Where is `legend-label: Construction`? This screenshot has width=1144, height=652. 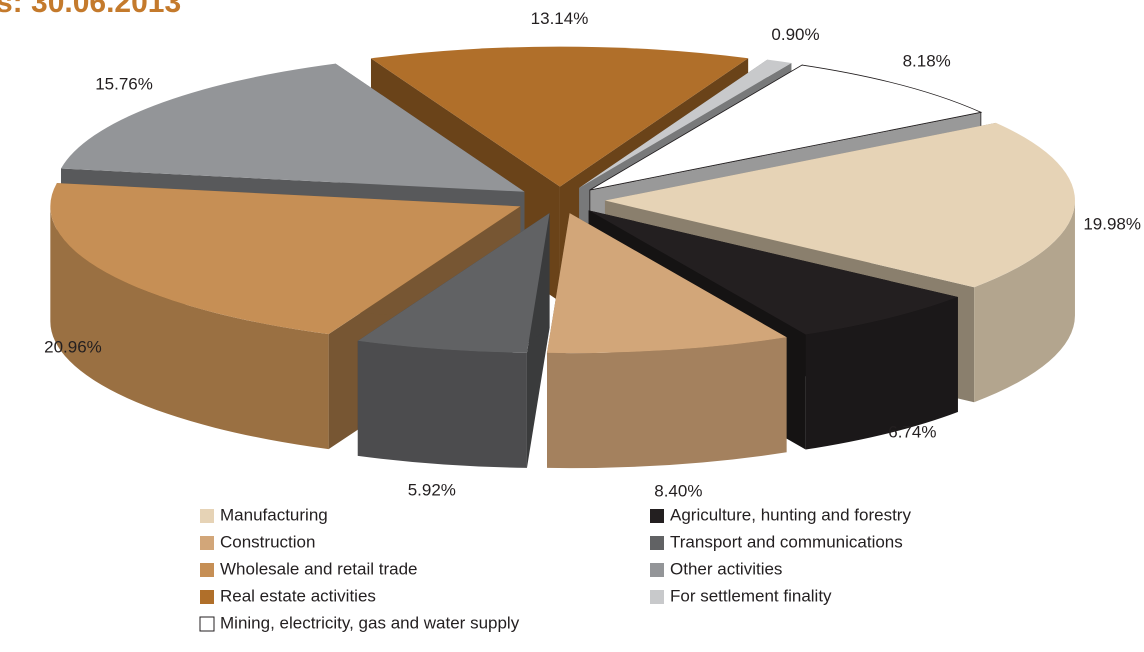 legend-label: Construction is located at coordinates (267, 541).